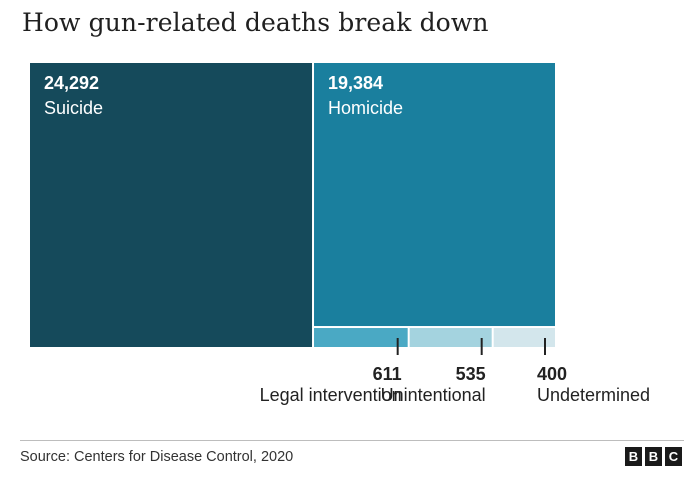 The height and width of the screenshot is (478, 690). I want to click on category-label-undetermined: Undetermined, so click(593, 395).